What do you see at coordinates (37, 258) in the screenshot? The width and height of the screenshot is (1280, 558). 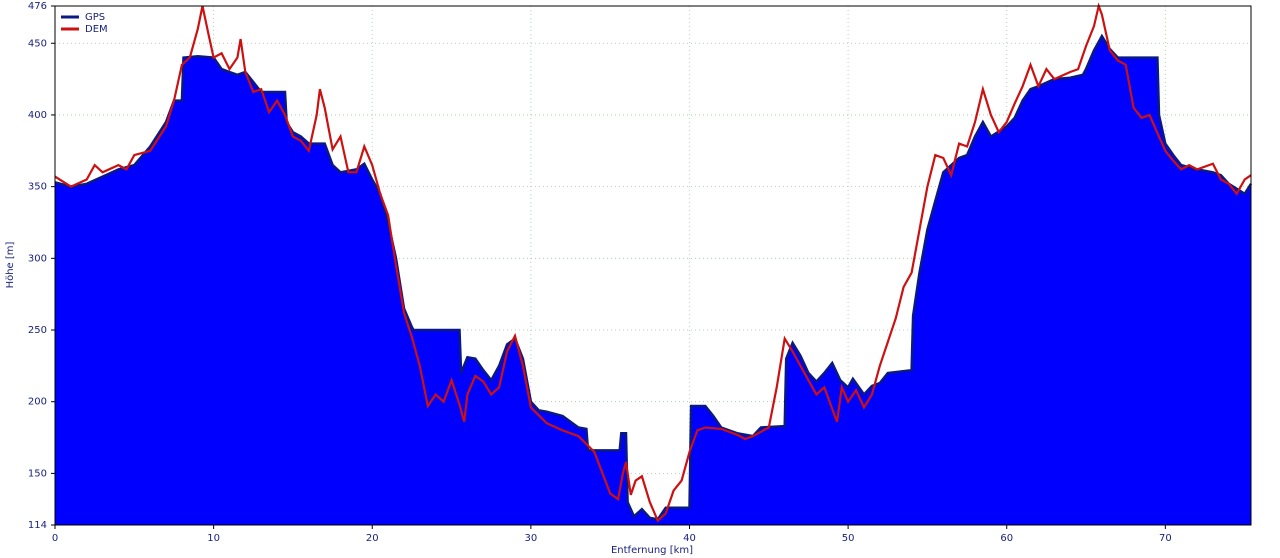 I see `y-tick-label: 300` at bounding box center [37, 258].